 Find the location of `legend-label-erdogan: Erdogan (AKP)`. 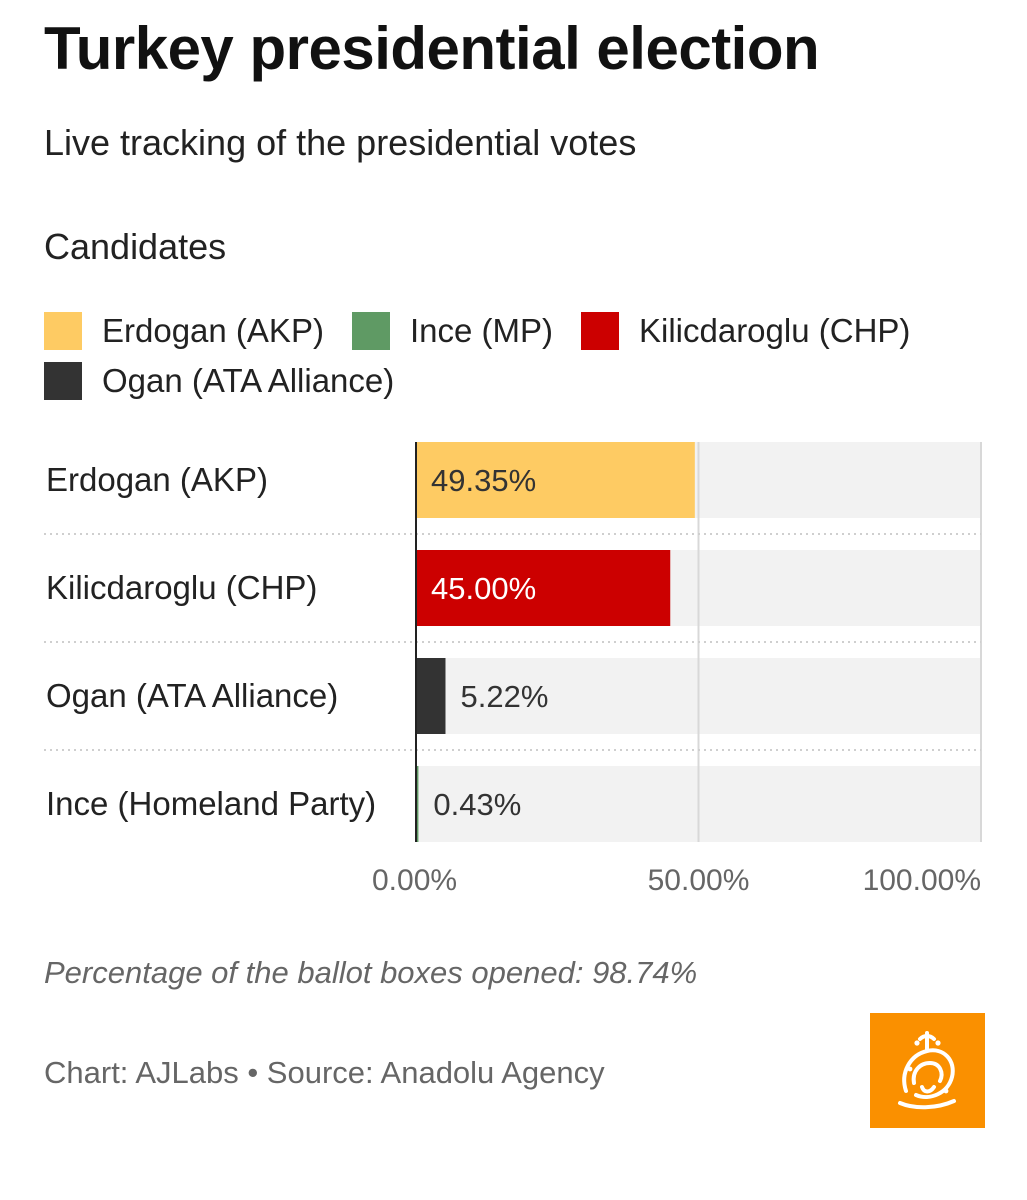

legend-label-erdogan: Erdogan (AKP) is located at coordinates (213, 330).